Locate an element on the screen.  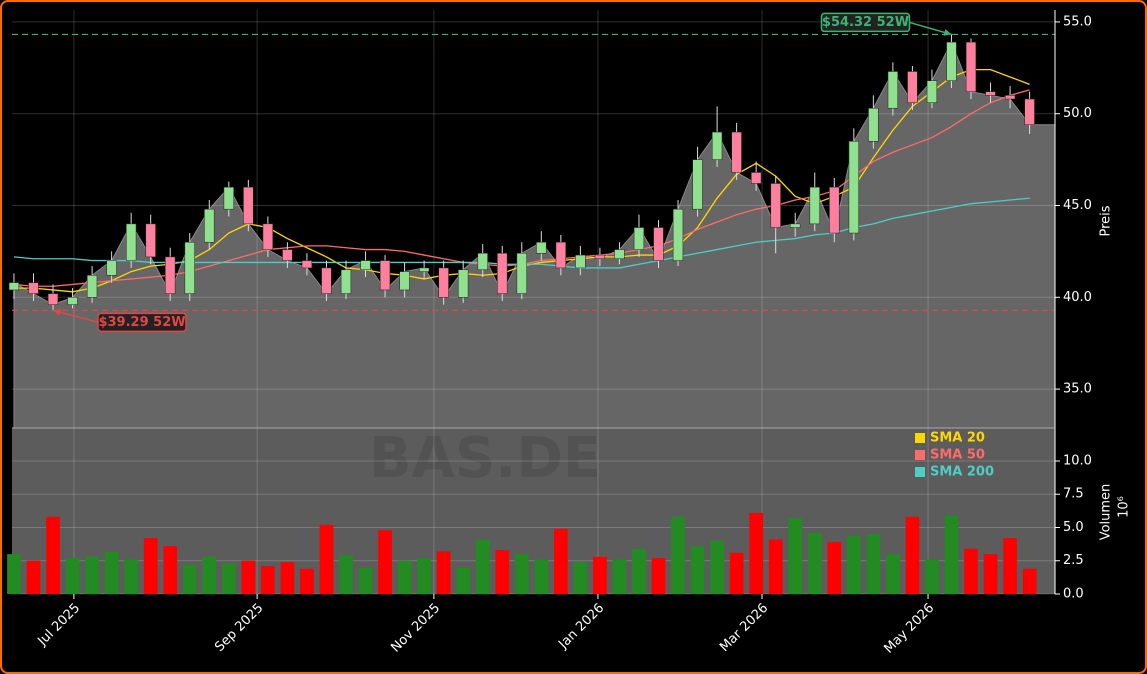
x-tick-label: Nov 2025 is located at coordinates (415, 628).